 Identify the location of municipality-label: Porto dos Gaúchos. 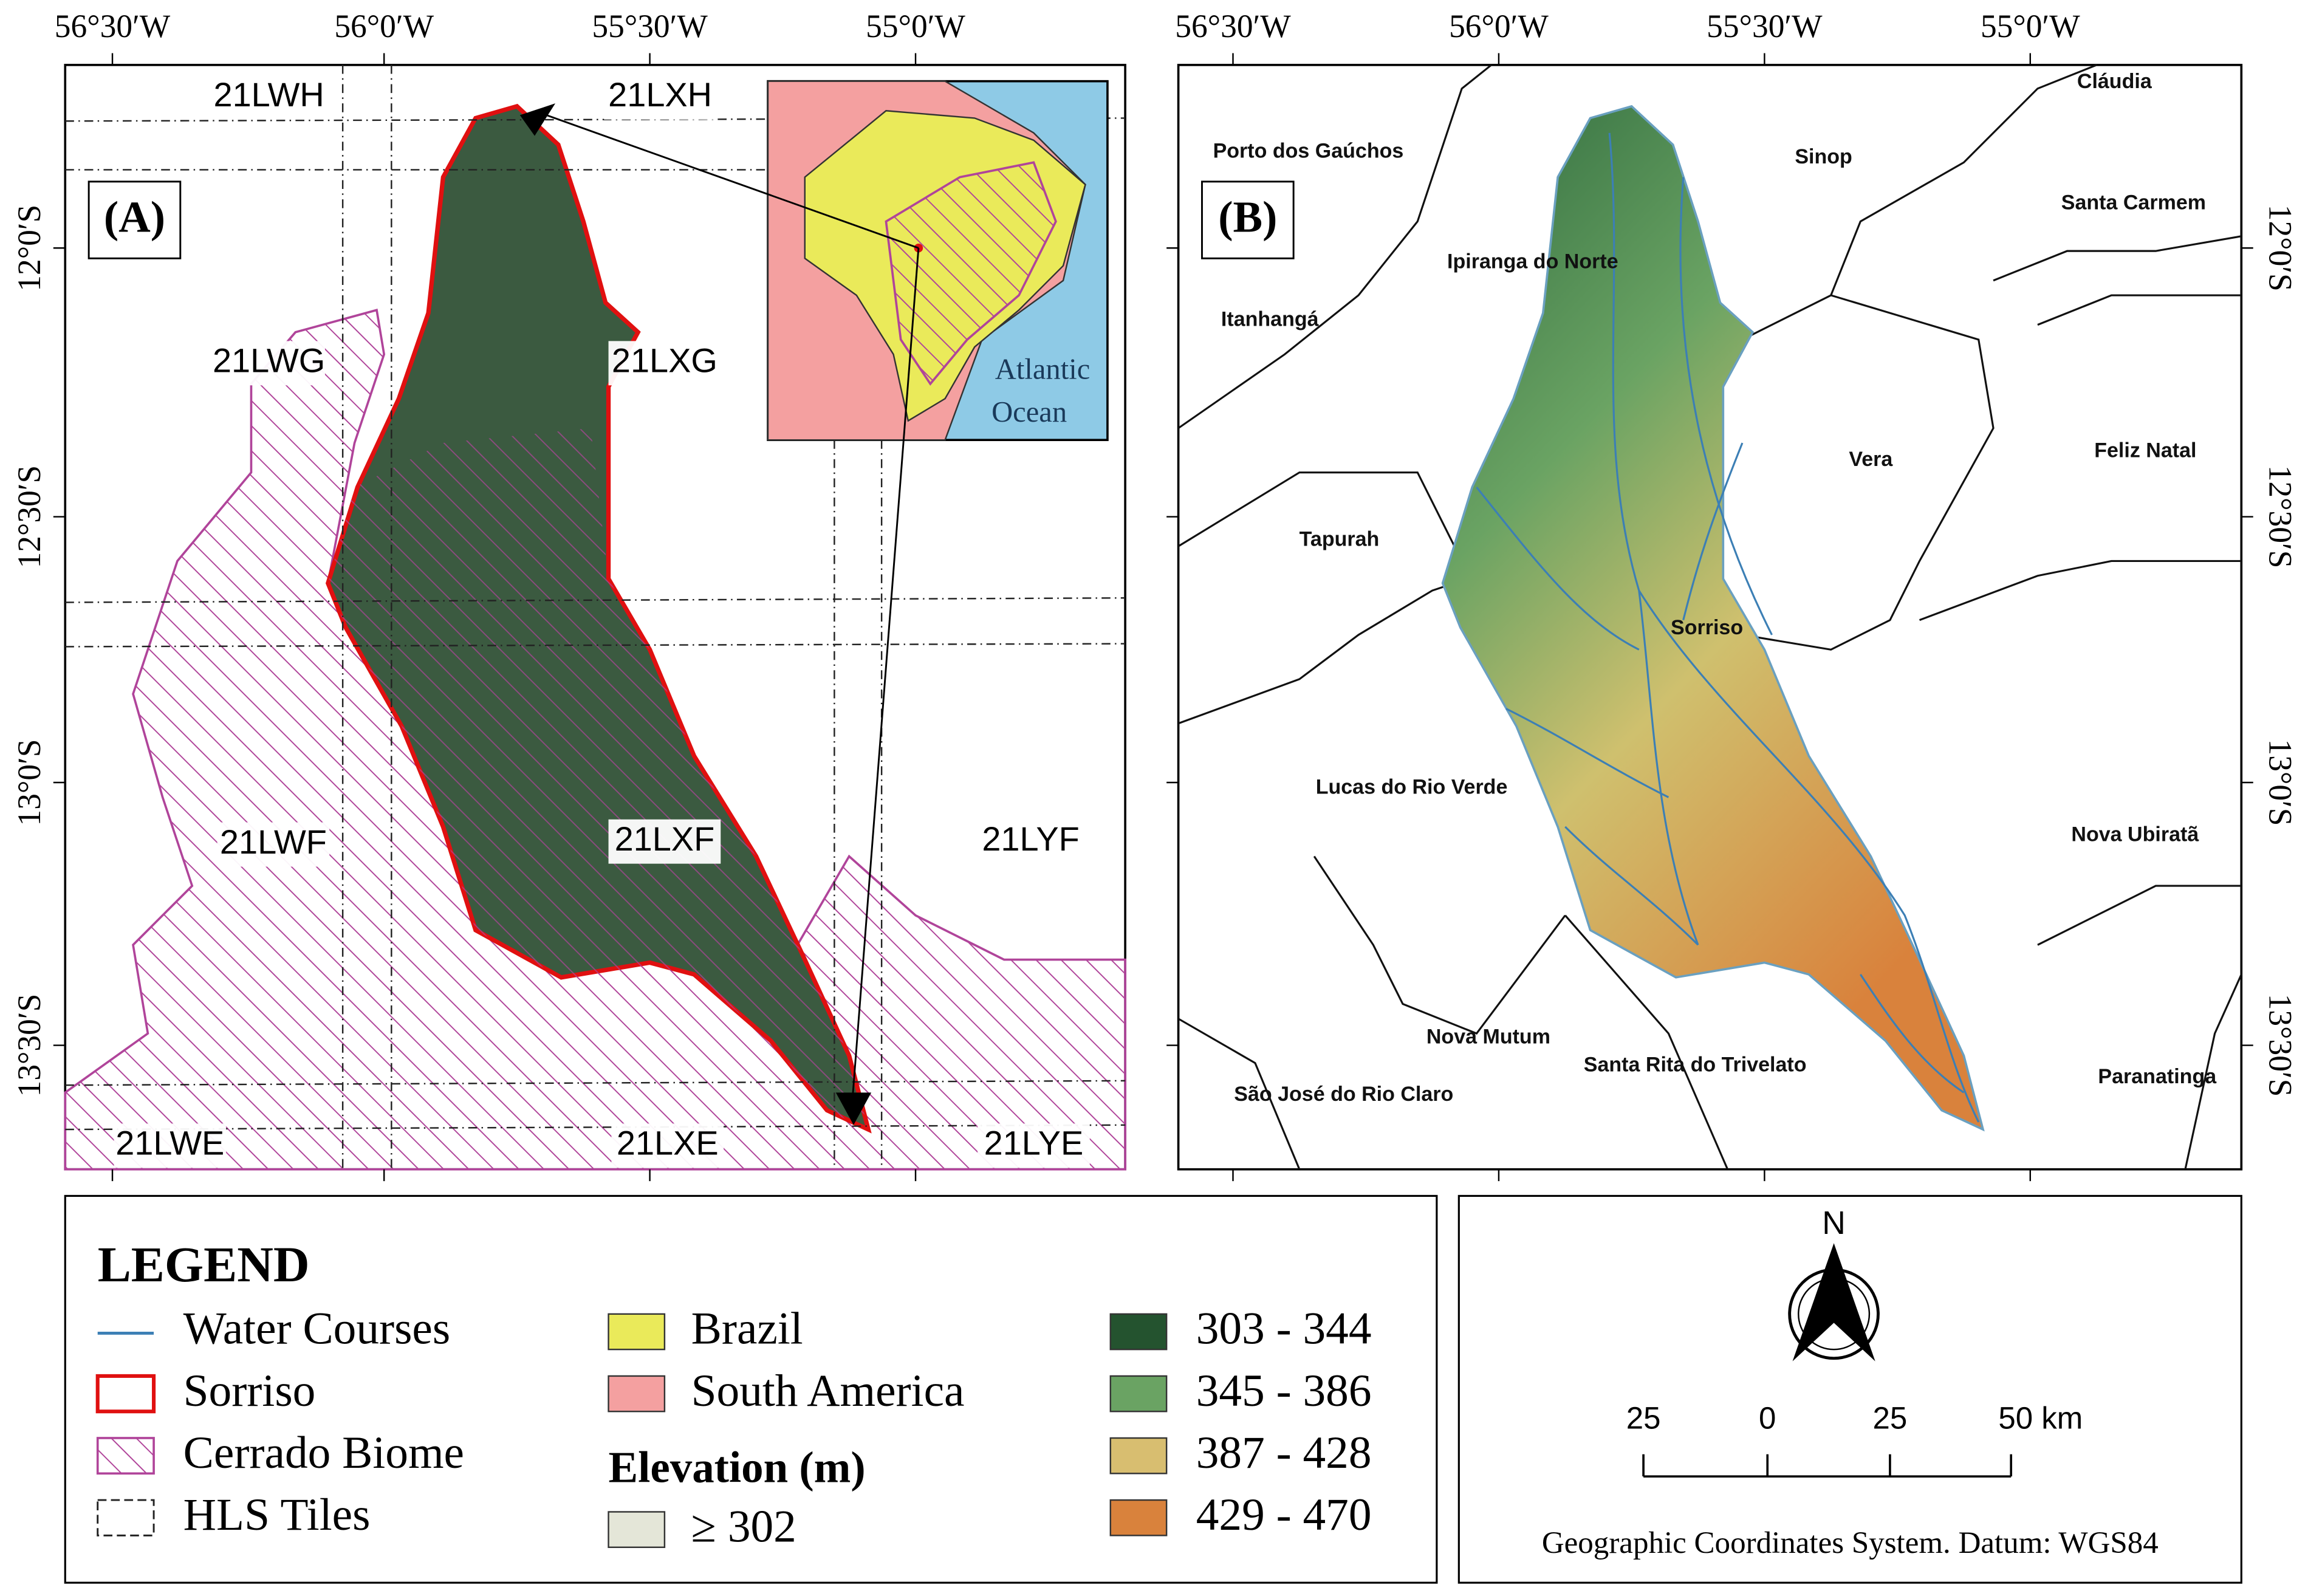
(1308, 150).